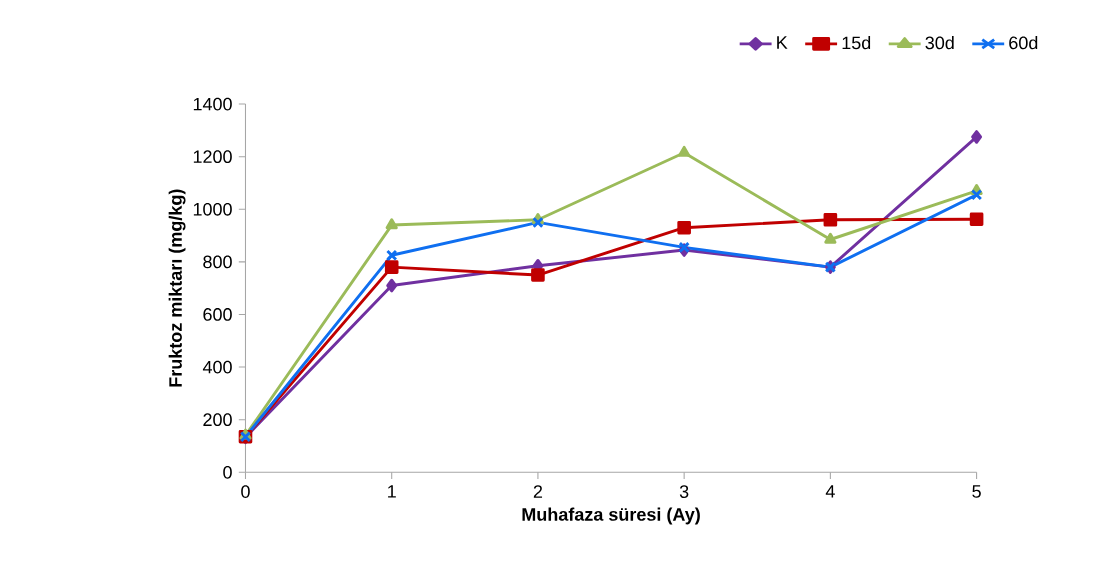 The image size is (1094, 562). I want to click on x-tick-label: 4, so click(830, 491).